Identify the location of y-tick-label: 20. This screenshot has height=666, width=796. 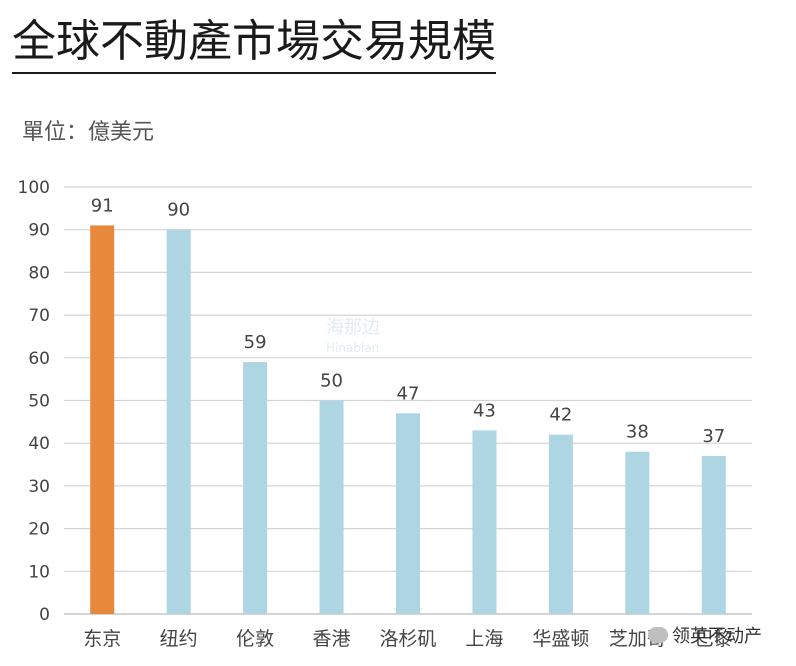
(39, 530).